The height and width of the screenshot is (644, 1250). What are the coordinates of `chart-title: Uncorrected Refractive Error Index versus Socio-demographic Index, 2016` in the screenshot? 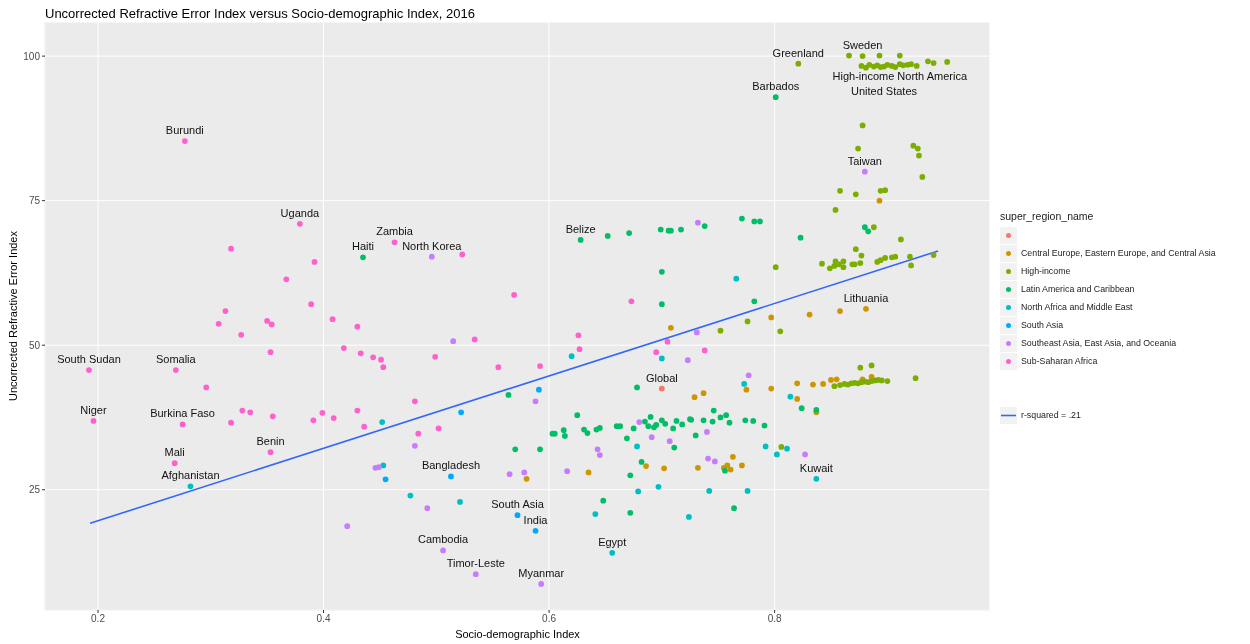 It's located at (260, 13).